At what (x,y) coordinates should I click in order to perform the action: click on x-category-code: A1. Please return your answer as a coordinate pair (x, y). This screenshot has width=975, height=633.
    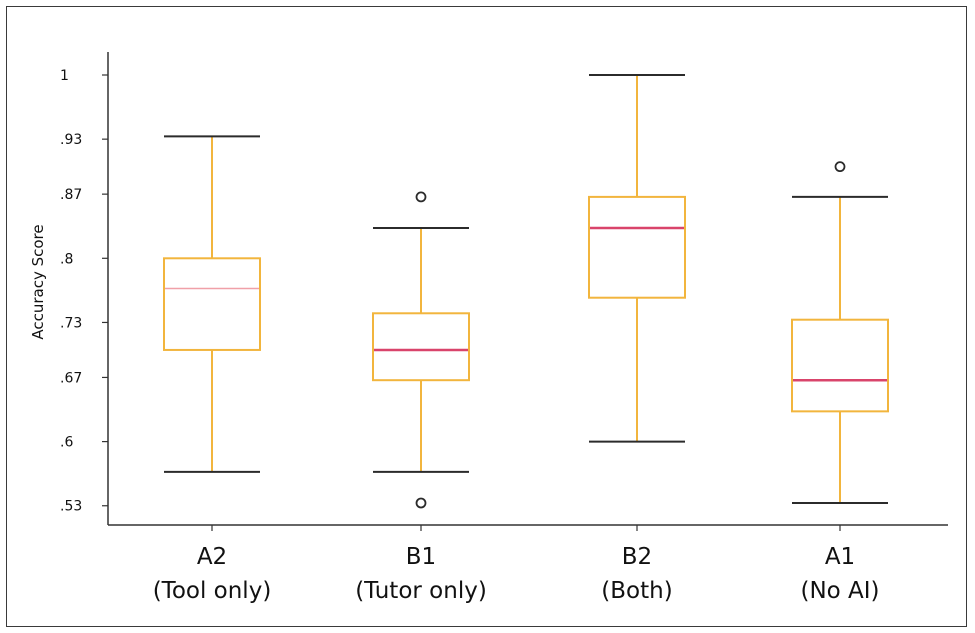
    Looking at the image, I should click on (840, 557).